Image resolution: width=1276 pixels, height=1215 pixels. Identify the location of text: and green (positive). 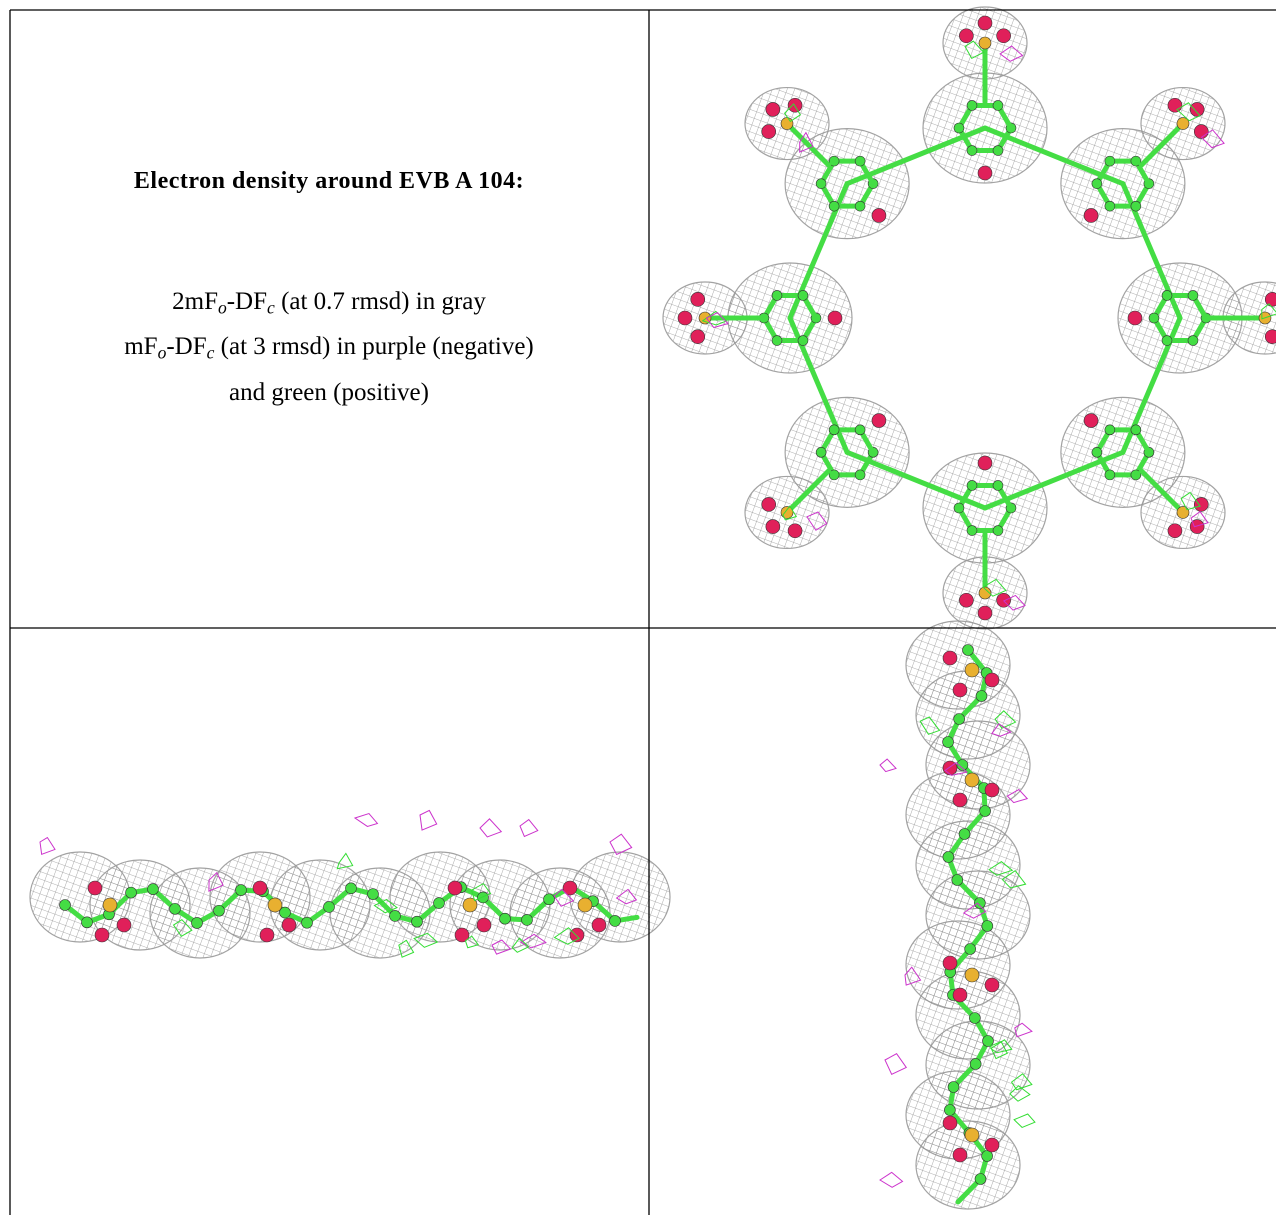
(329, 392).